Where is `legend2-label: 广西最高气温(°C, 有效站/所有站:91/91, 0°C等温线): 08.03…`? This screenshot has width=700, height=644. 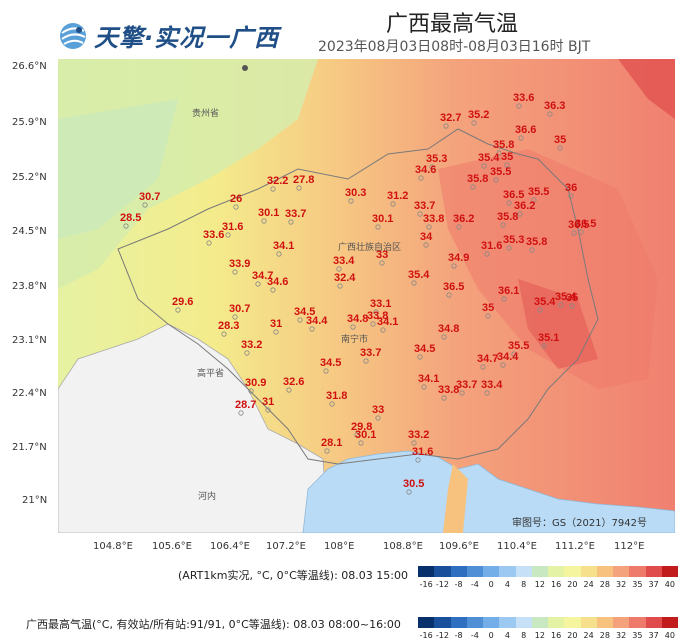 legend2-label: 广西最高气温(°C, 有效站/所有站:91/91, 0°C等温线): 08.03… is located at coordinates (213, 624).